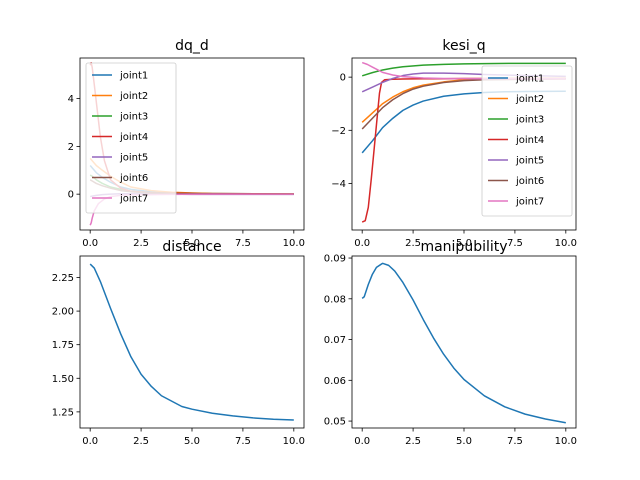 Image resolution: width=640 pixels, height=480 pixels. I want to click on subplot-title: manipubility, so click(463, 247).